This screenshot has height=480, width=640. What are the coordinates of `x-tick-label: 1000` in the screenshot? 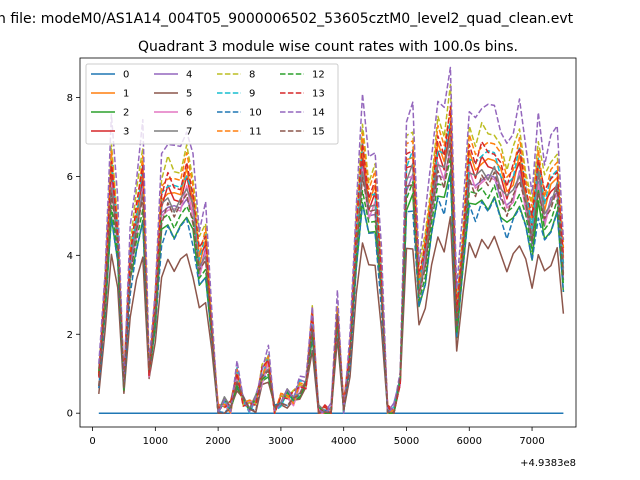 It's located at (155, 441).